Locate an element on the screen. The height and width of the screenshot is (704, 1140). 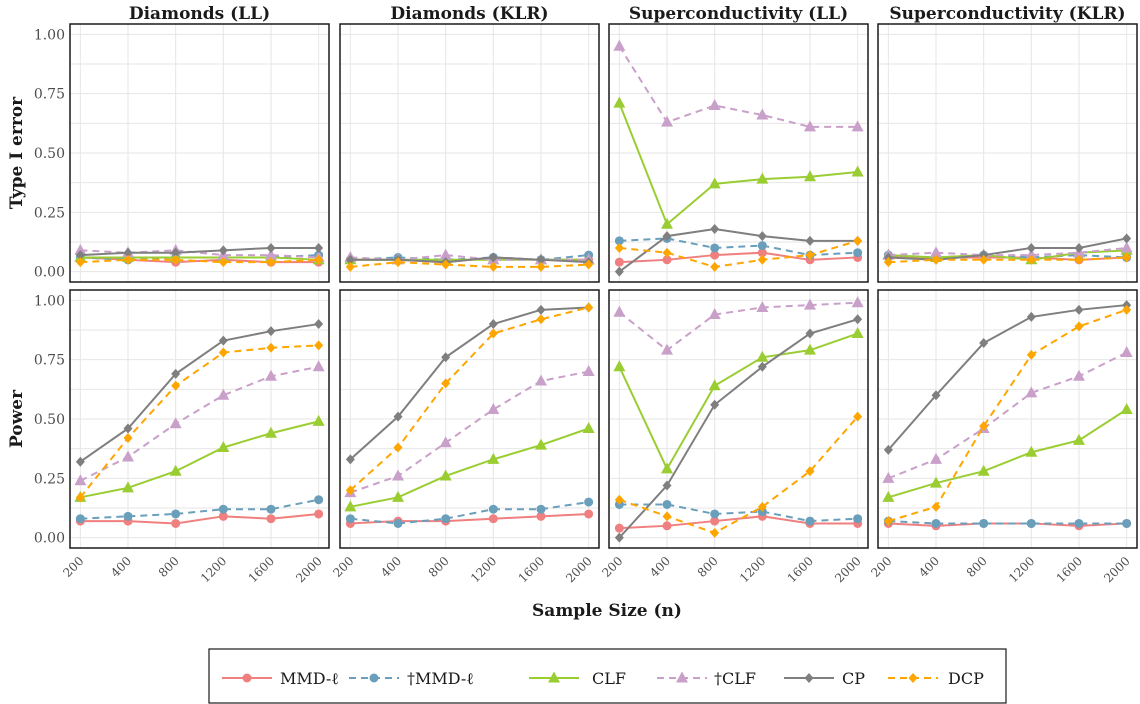
legend-label: MMD-ℓ is located at coordinates (309, 678).